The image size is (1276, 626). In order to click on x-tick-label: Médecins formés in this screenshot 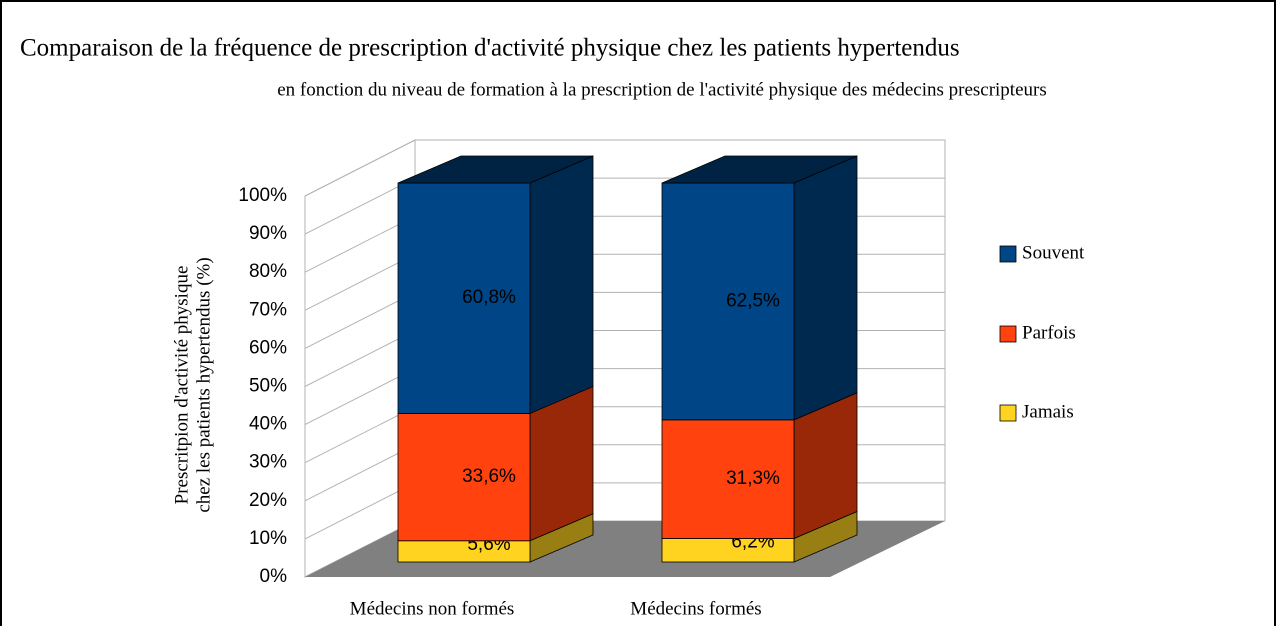, I will do `click(695, 608)`.